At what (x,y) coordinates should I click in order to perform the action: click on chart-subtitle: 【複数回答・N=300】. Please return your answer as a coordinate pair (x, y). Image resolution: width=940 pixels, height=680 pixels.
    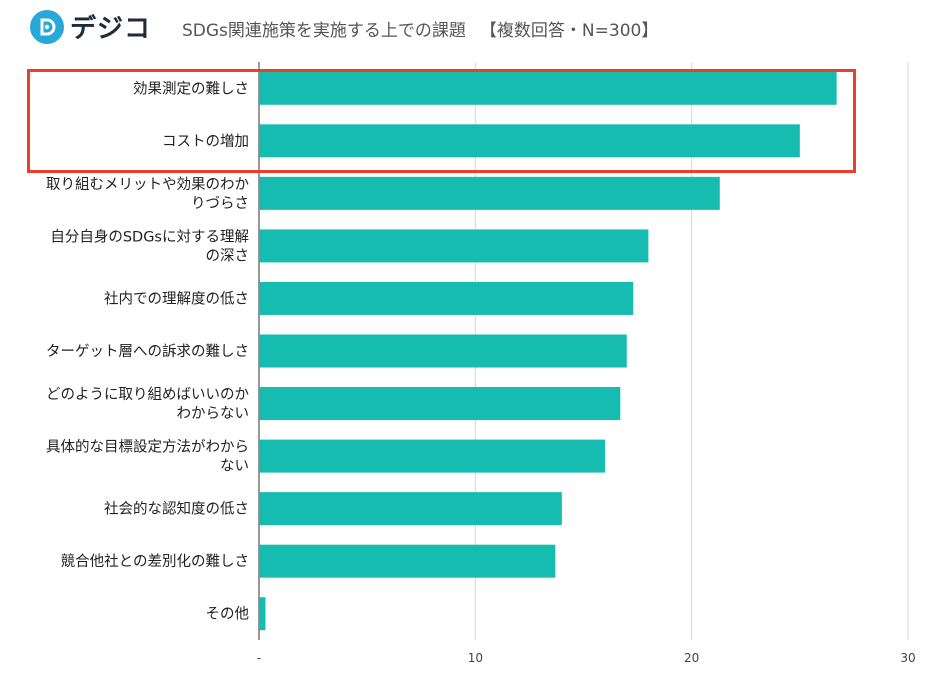
    Looking at the image, I should click on (569, 31).